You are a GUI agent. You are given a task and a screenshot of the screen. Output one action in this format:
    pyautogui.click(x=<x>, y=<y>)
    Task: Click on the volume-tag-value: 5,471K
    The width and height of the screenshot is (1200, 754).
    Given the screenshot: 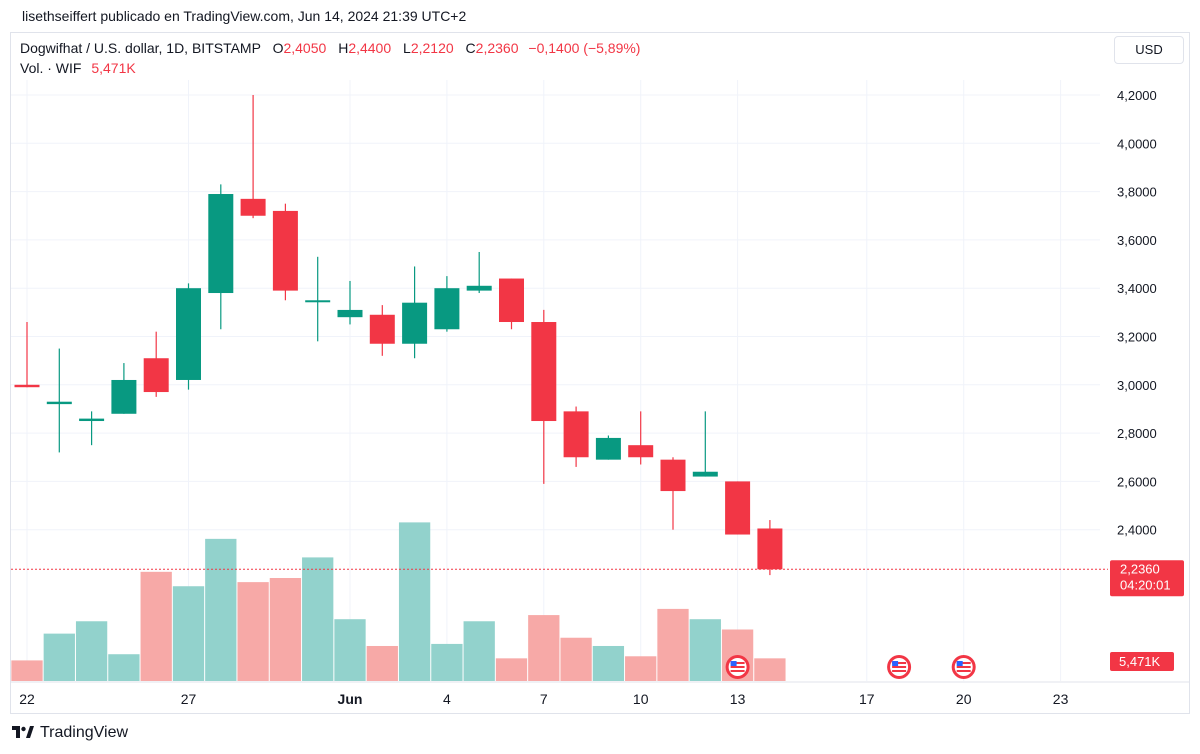 What is the action you would take?
    pyautogui.click(x=1140, y=661)
    